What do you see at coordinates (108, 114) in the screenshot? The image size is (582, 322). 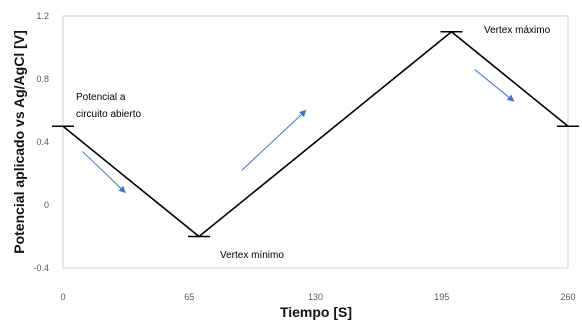 I see `annotation-open-circuit-line2: circuito abierto` at bounding box center [108, 114].